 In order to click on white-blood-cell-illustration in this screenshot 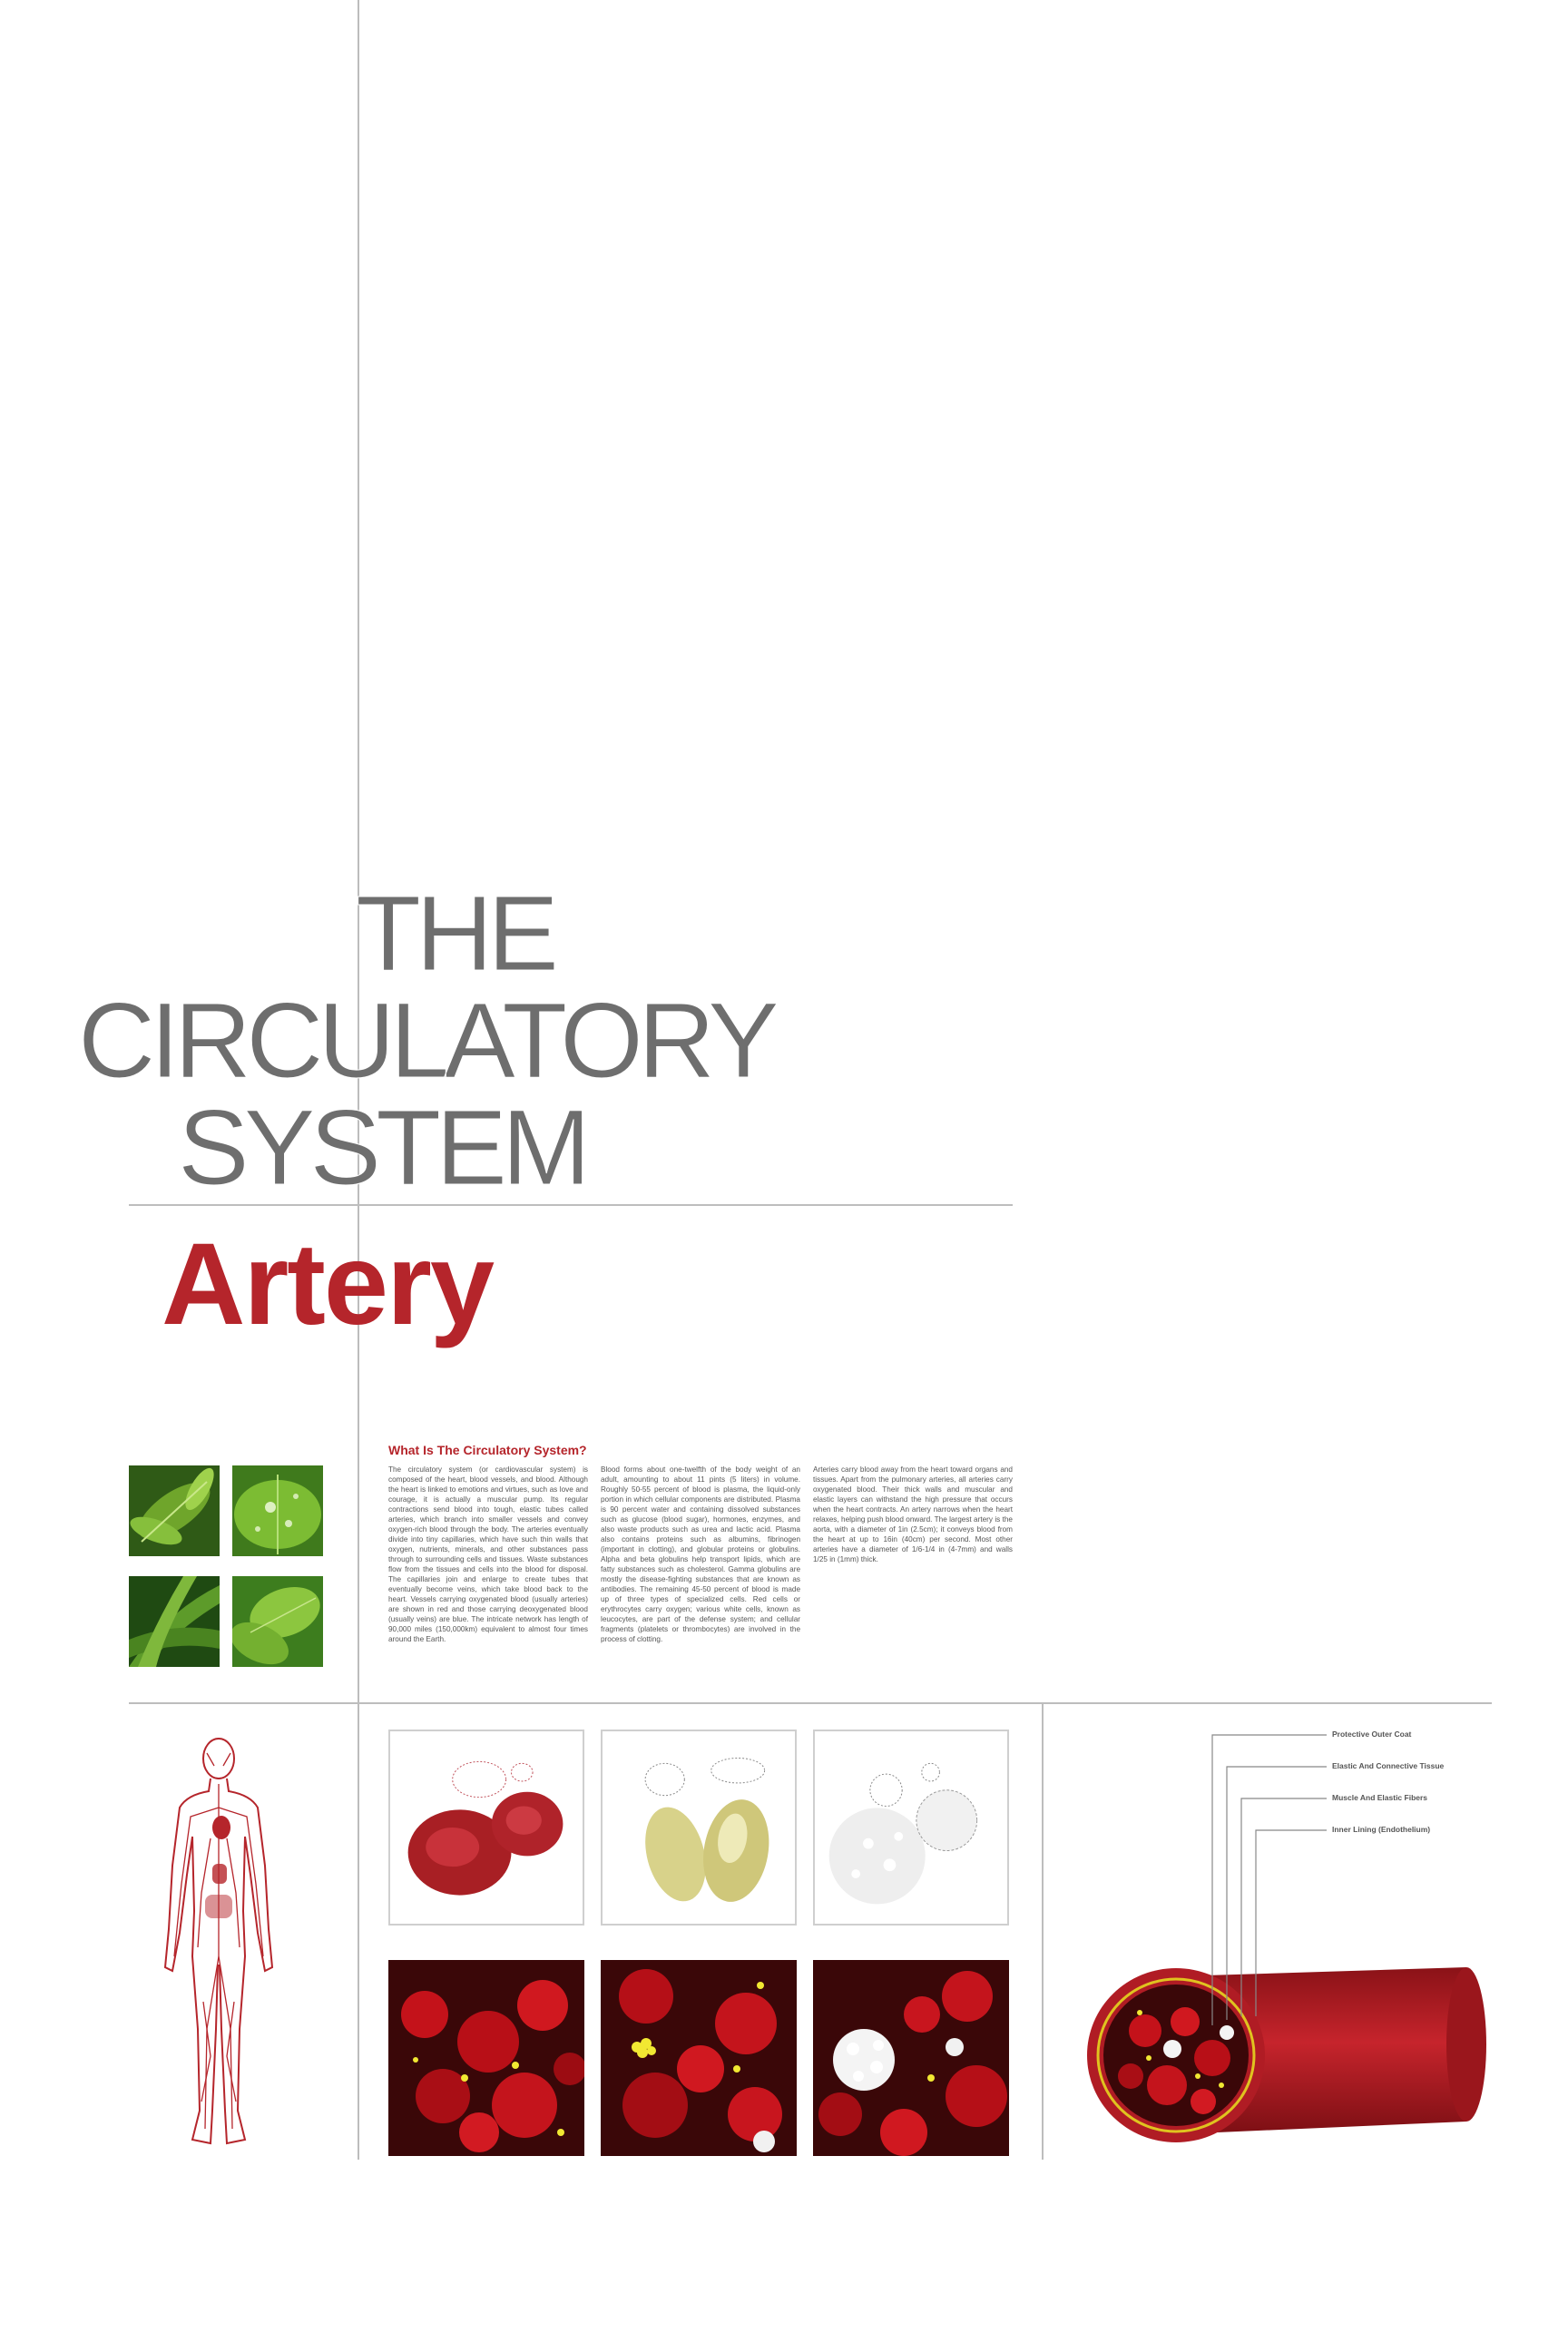, I will do `click(911, 1828)`.